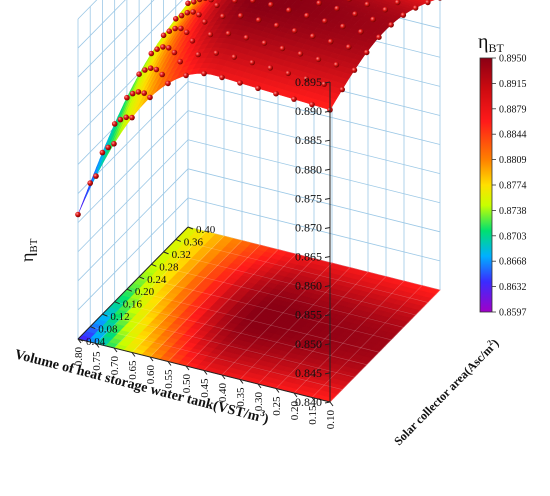 This screenshot has height=496, width=550. I want to click on z-tick-label: 0.895, so click(308, 82).